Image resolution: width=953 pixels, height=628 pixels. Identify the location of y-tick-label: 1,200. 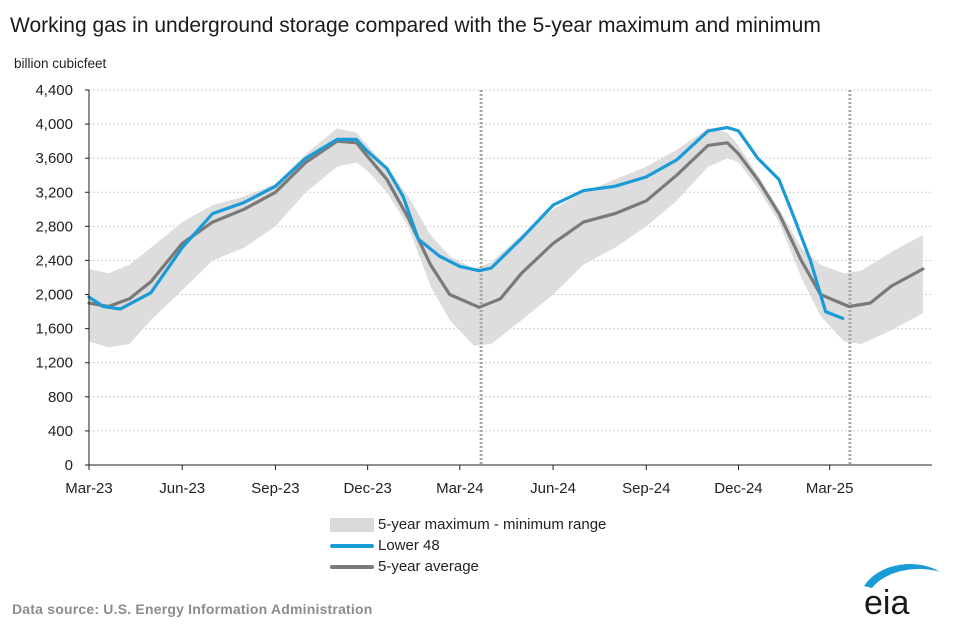
(54, 363).